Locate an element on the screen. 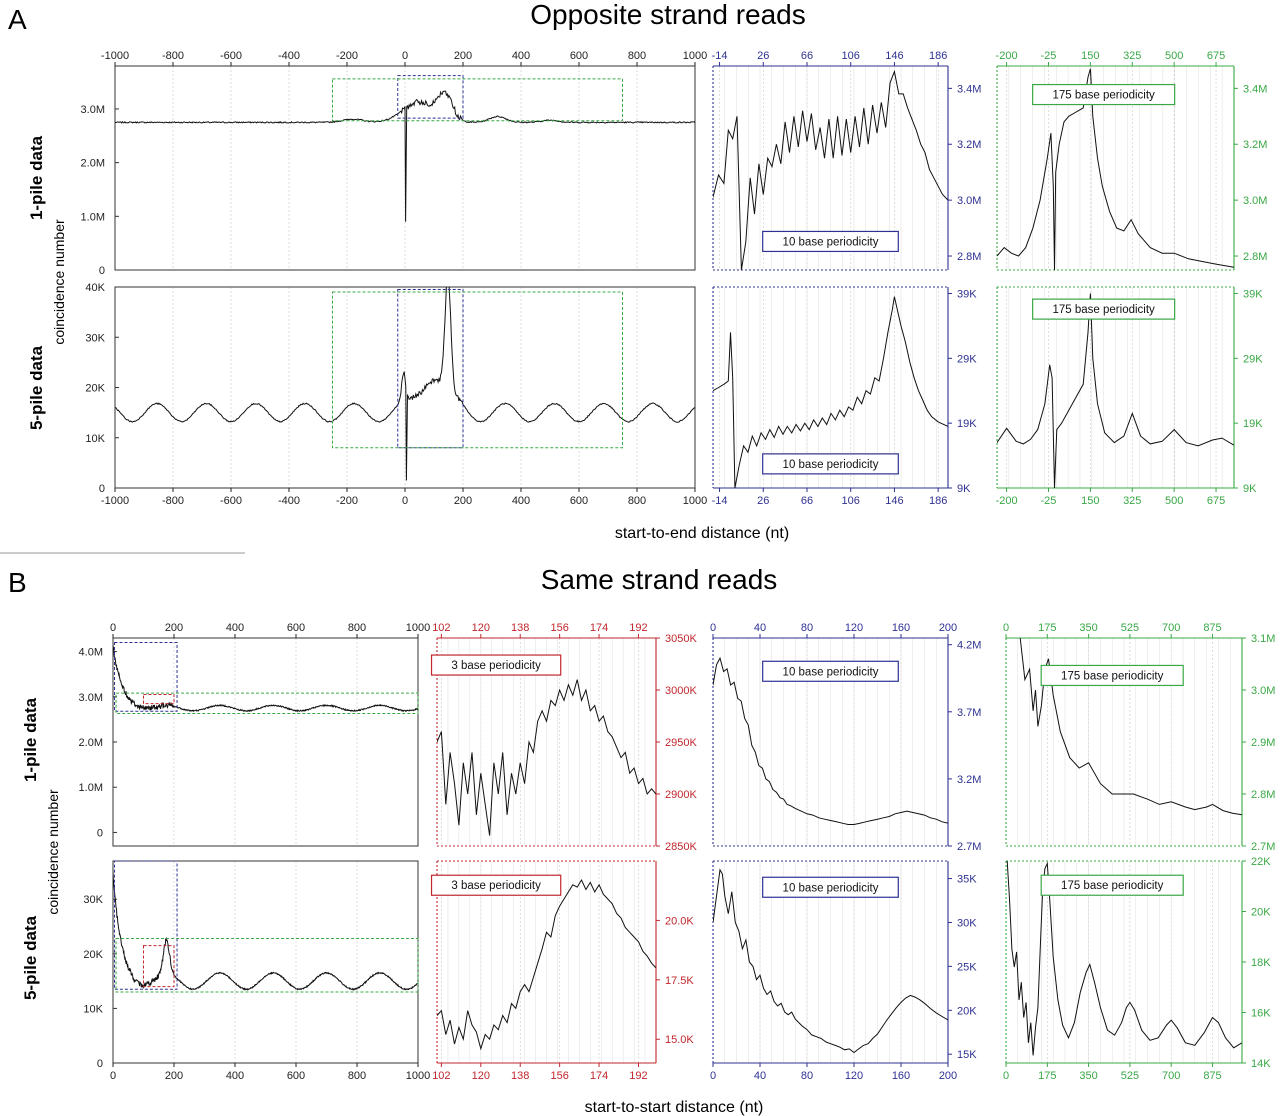  x-tick-label: -200 is located at coordinates (347, 56).